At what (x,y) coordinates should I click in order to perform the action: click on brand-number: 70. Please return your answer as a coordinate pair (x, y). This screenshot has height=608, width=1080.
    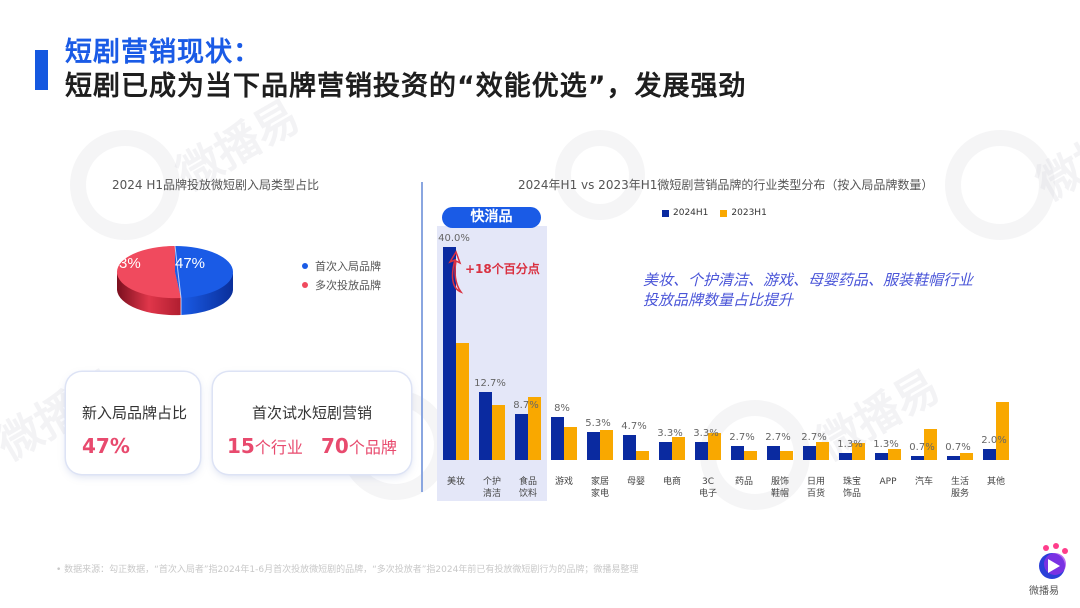
    Looking at the image, I should click on (335, 446).